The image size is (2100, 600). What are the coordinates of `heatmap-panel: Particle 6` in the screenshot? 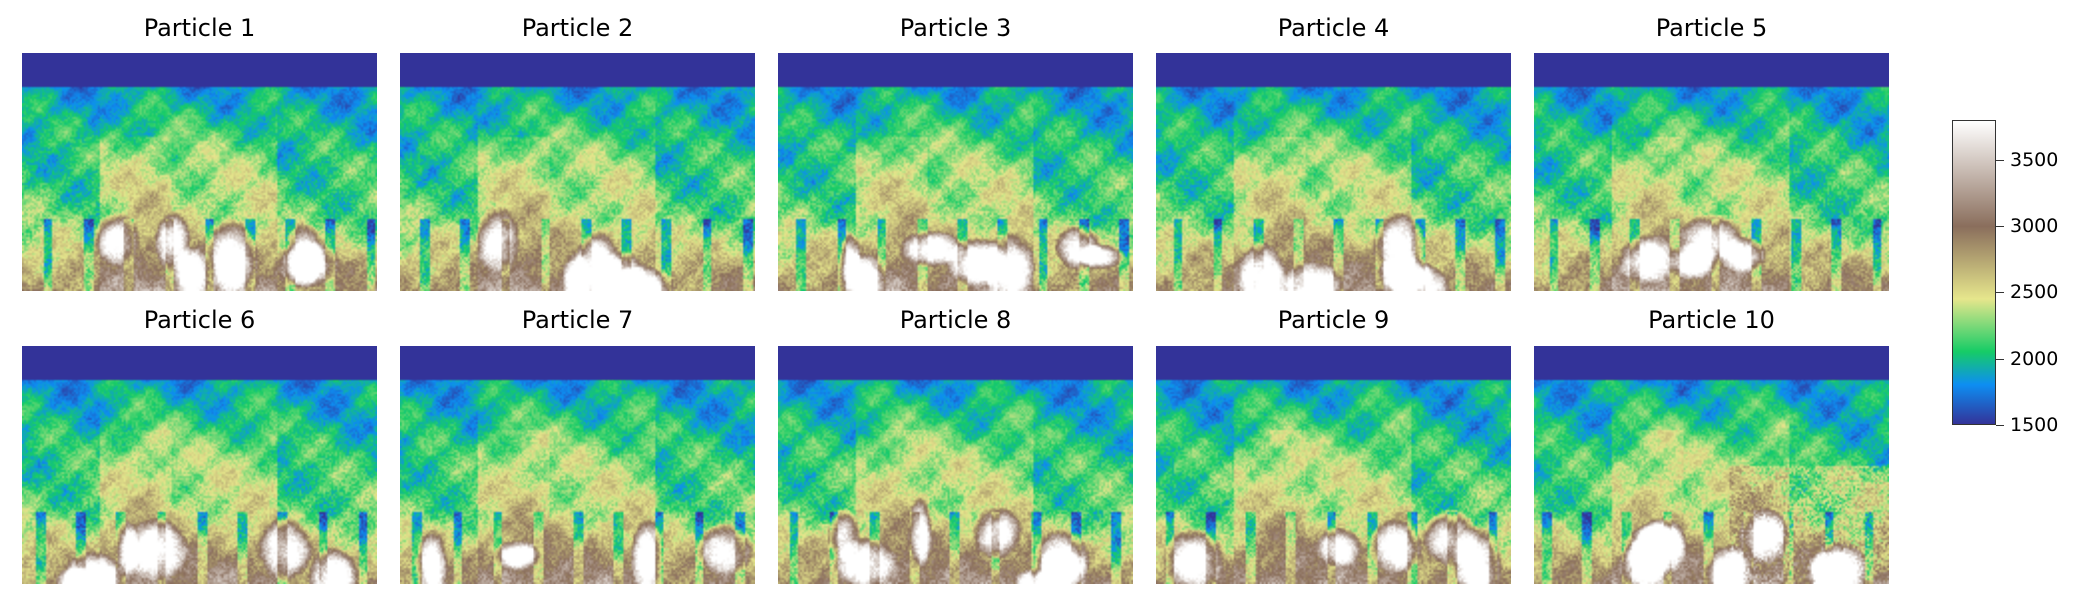 It's located at (199, 445).